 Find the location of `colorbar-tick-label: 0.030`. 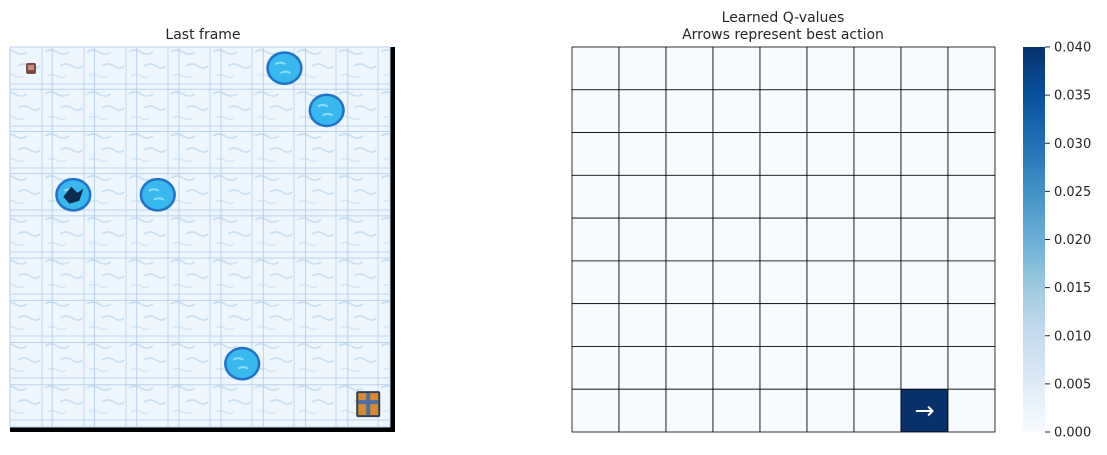

colorbar-tick-label: 0.030 is located at coordinates (1072, 144).